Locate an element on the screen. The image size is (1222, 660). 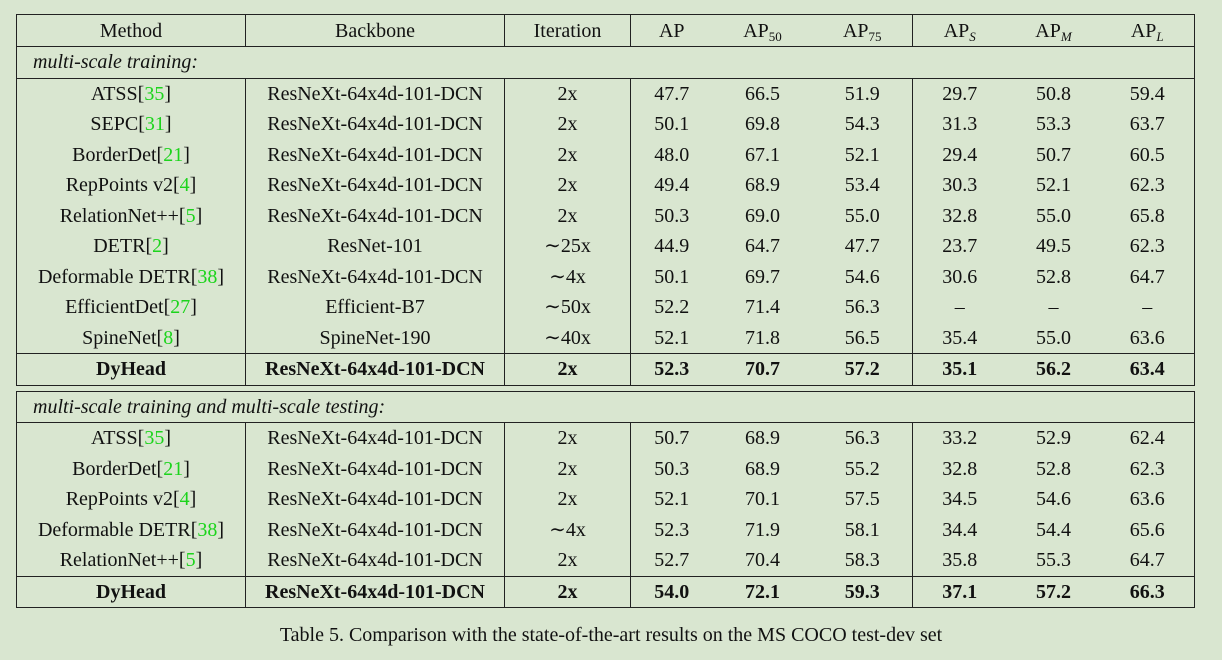
cell-method: ATSS[35] is located at coordinates (131, 93).